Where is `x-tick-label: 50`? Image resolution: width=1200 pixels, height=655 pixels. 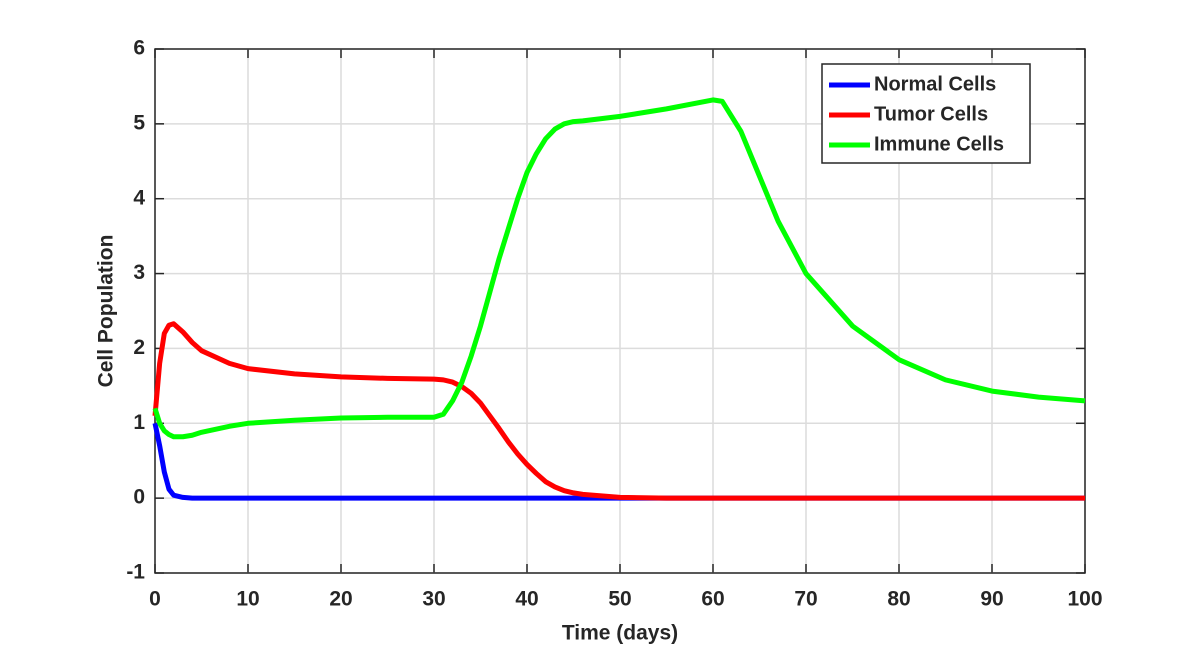 x-tick-label: 50 is located at coordinates (619, 599).